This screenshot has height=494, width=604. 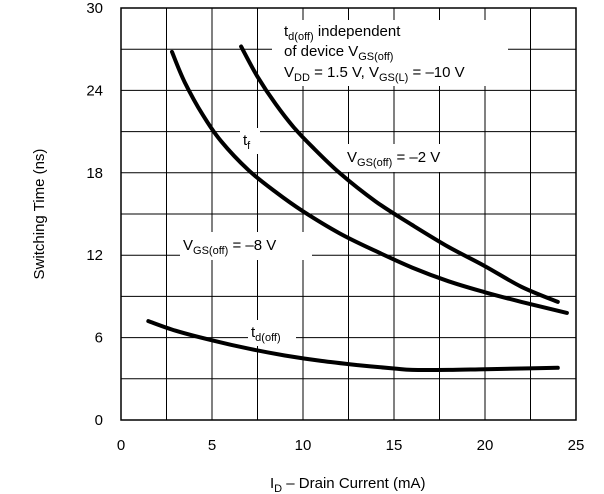 I want to click on vgs-m8-label: VGS(off) = –8 V, so click(x=229, y=247).